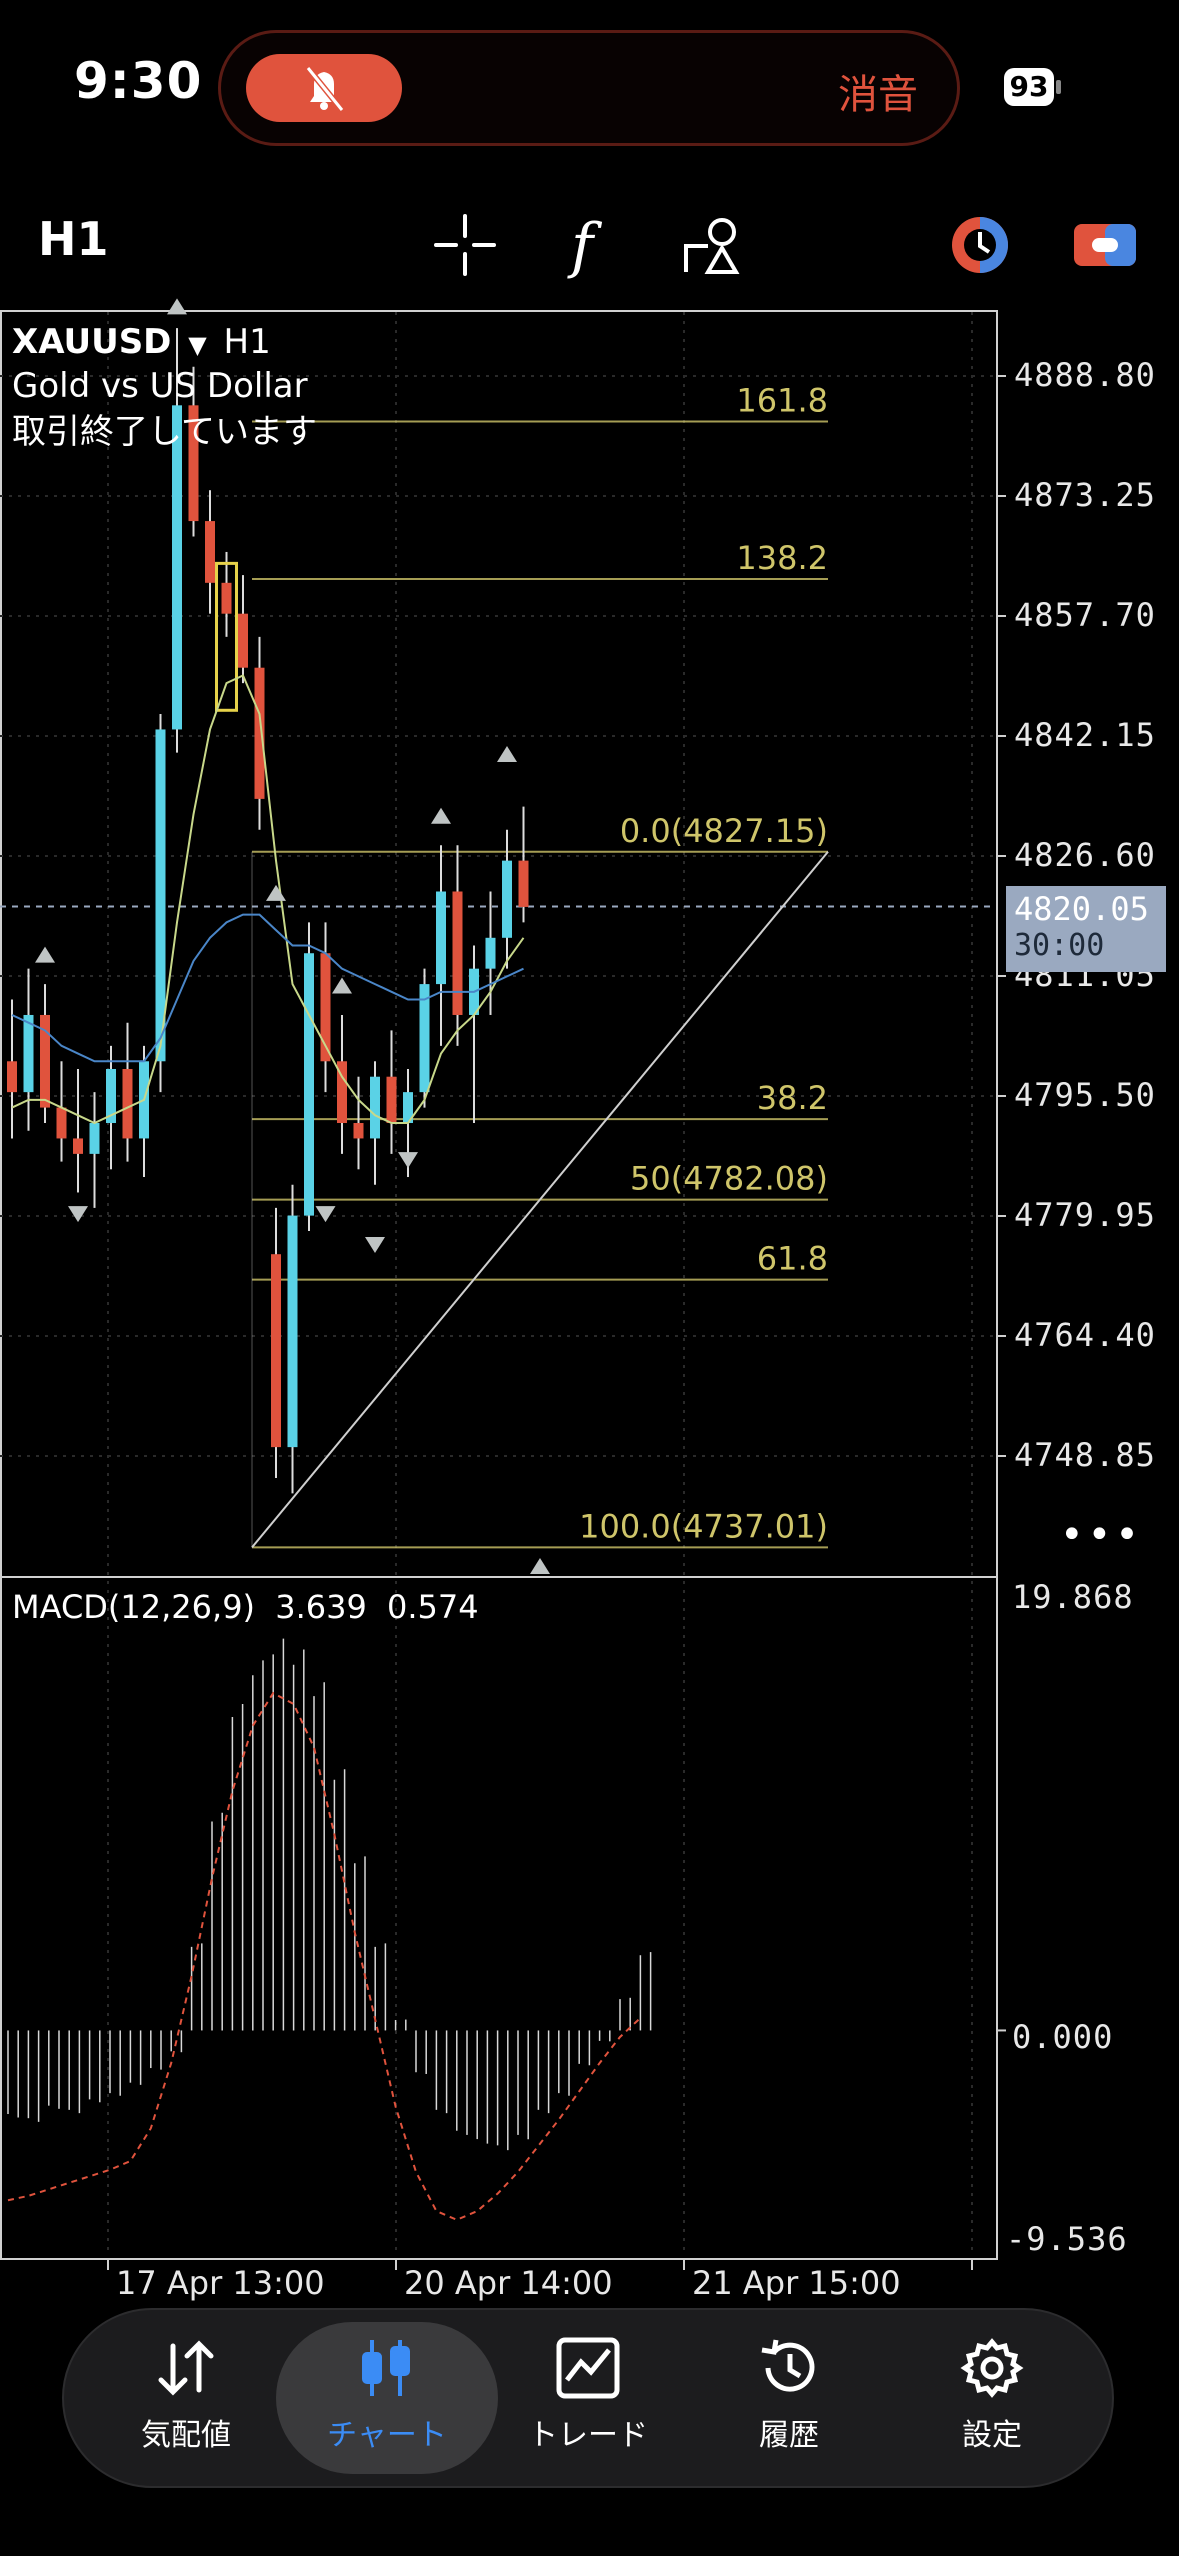  Describe the element at coordinates (588, 2435) in the screenshot. I see `nav-label: トレード` at that location.